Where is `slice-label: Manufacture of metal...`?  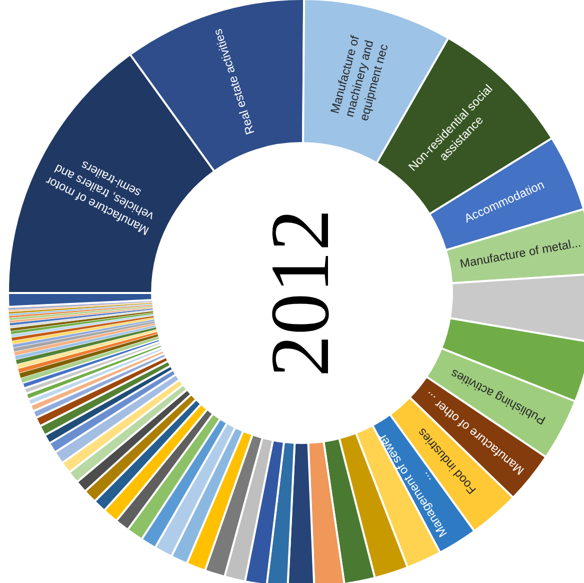
slice-label: Manufacture of metal... is located at coordinates (520, 253).